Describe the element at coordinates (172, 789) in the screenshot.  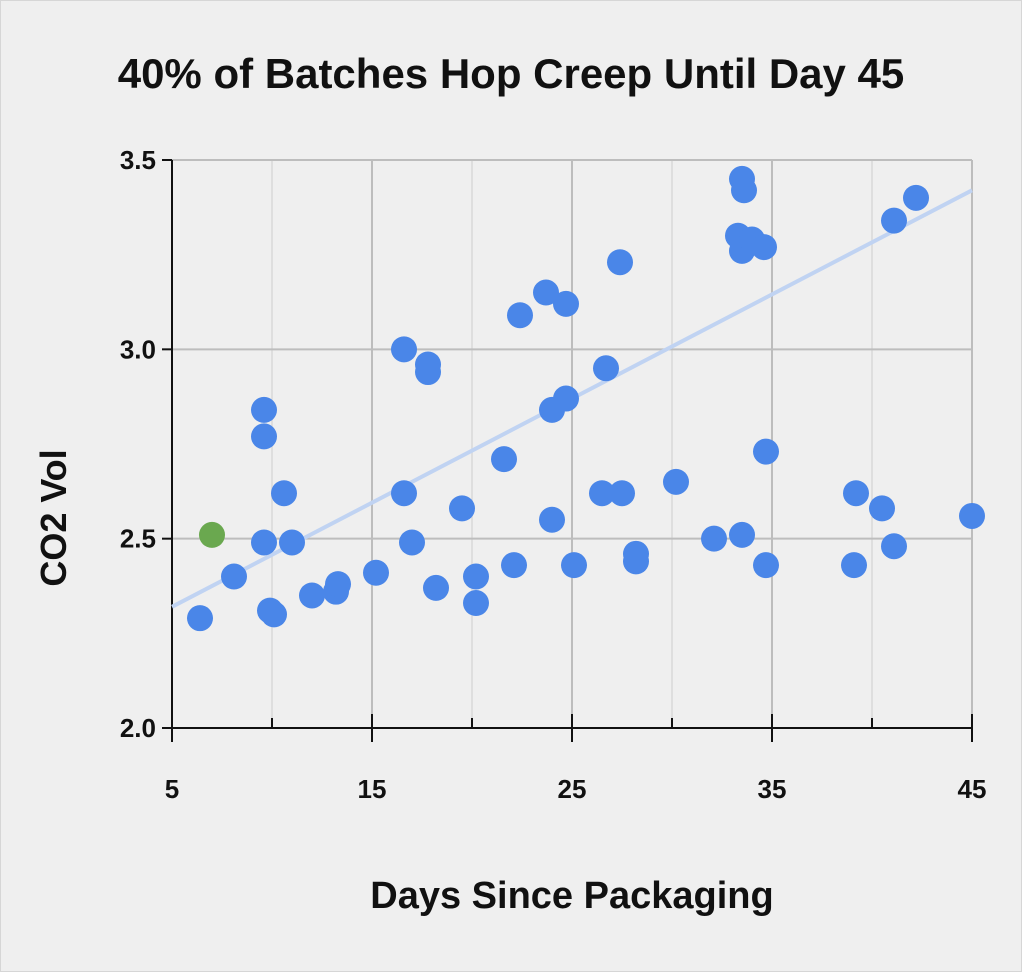
I see `x-tick-label: 5` at that location.